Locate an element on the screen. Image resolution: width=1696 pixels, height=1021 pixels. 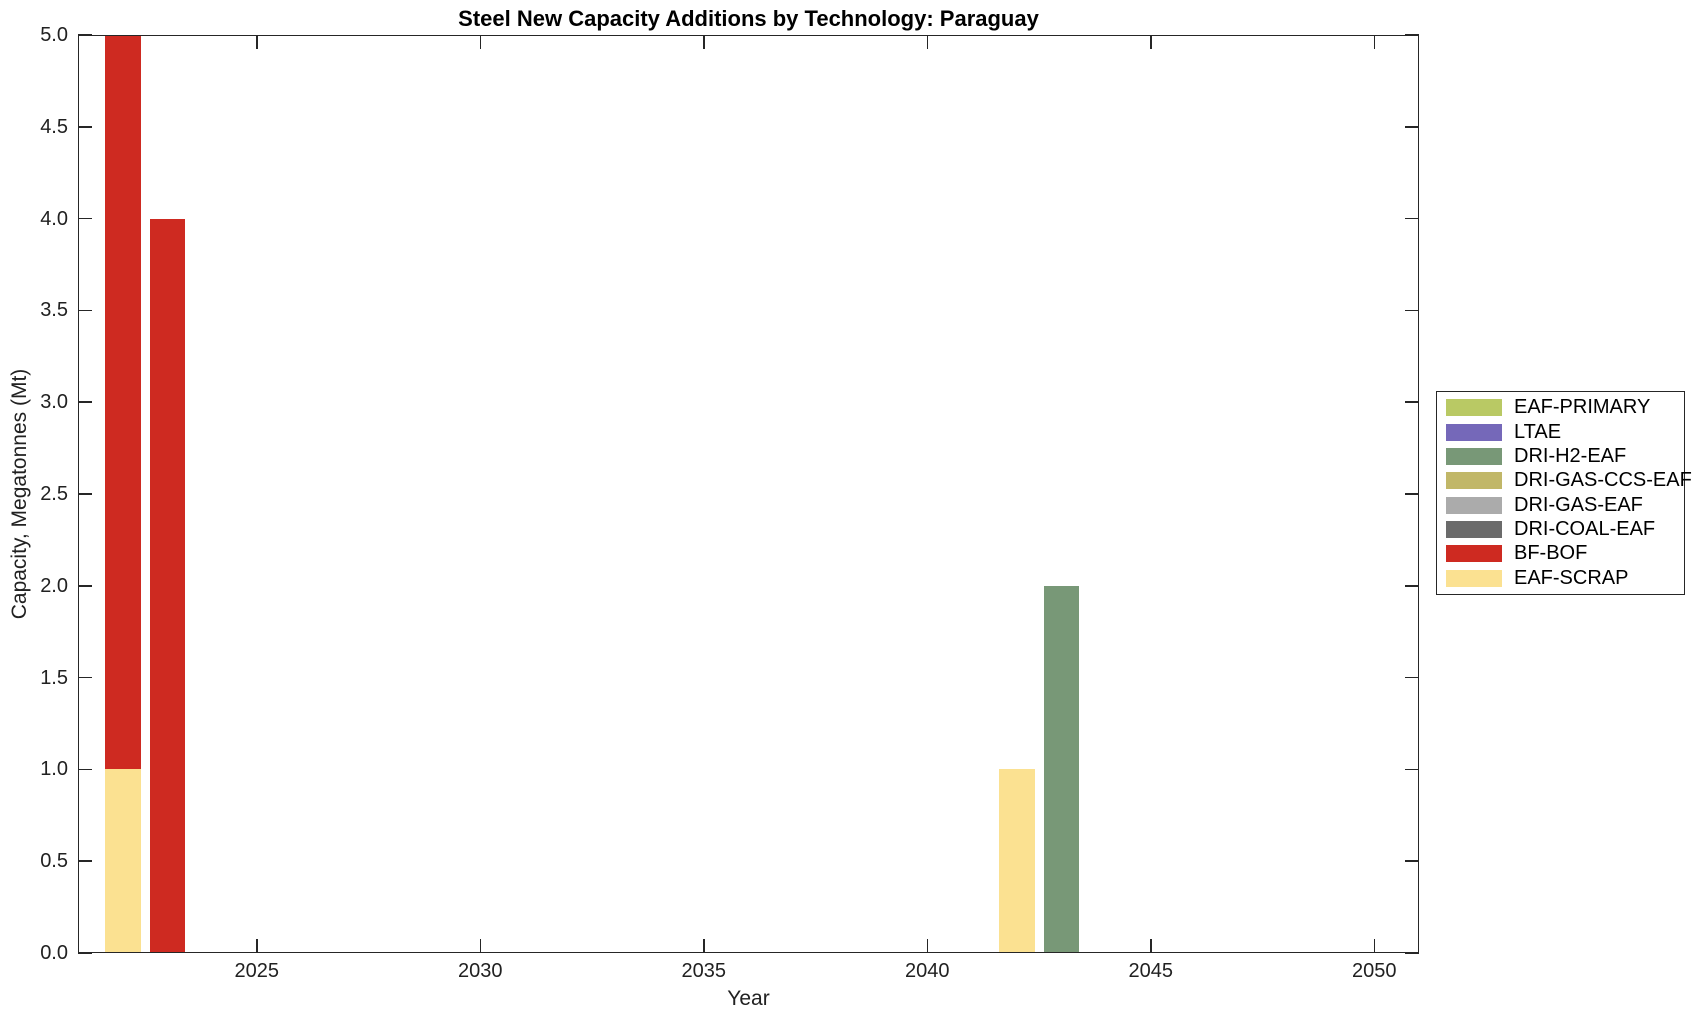
y-tick-label: 2.0 is located at coordinates (54, 585).